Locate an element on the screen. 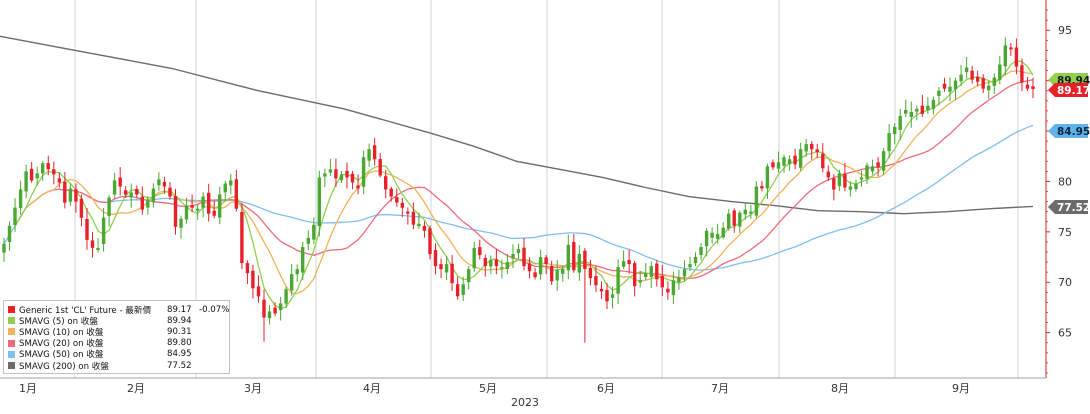 This screenshot has width=1090, height=414. axis-badge-label: 84.95 is located at coordinates (1073, 132).